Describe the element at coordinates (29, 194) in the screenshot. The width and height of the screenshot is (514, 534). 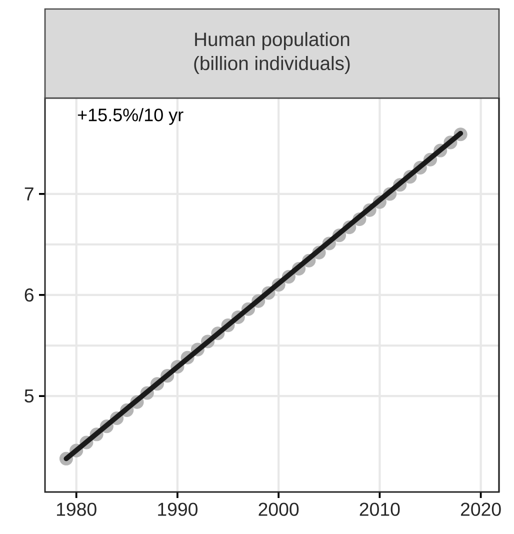
I see `y-tick-label: 7` at that location.